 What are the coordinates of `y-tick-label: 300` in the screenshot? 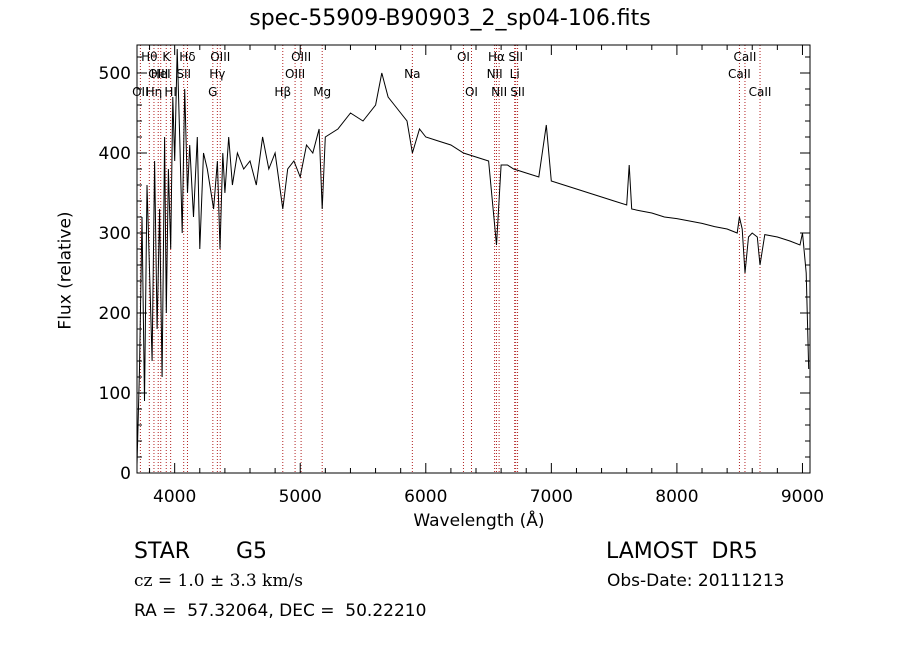 It's located at (115, 234).